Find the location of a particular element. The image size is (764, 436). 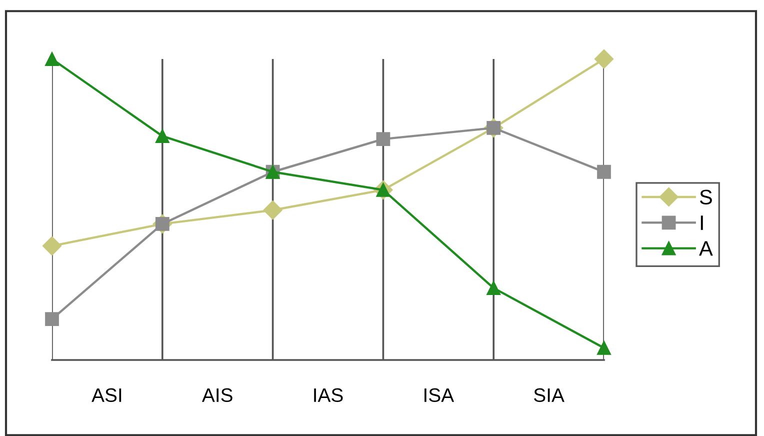

legend-label: I is located at coordinates (701, 223).